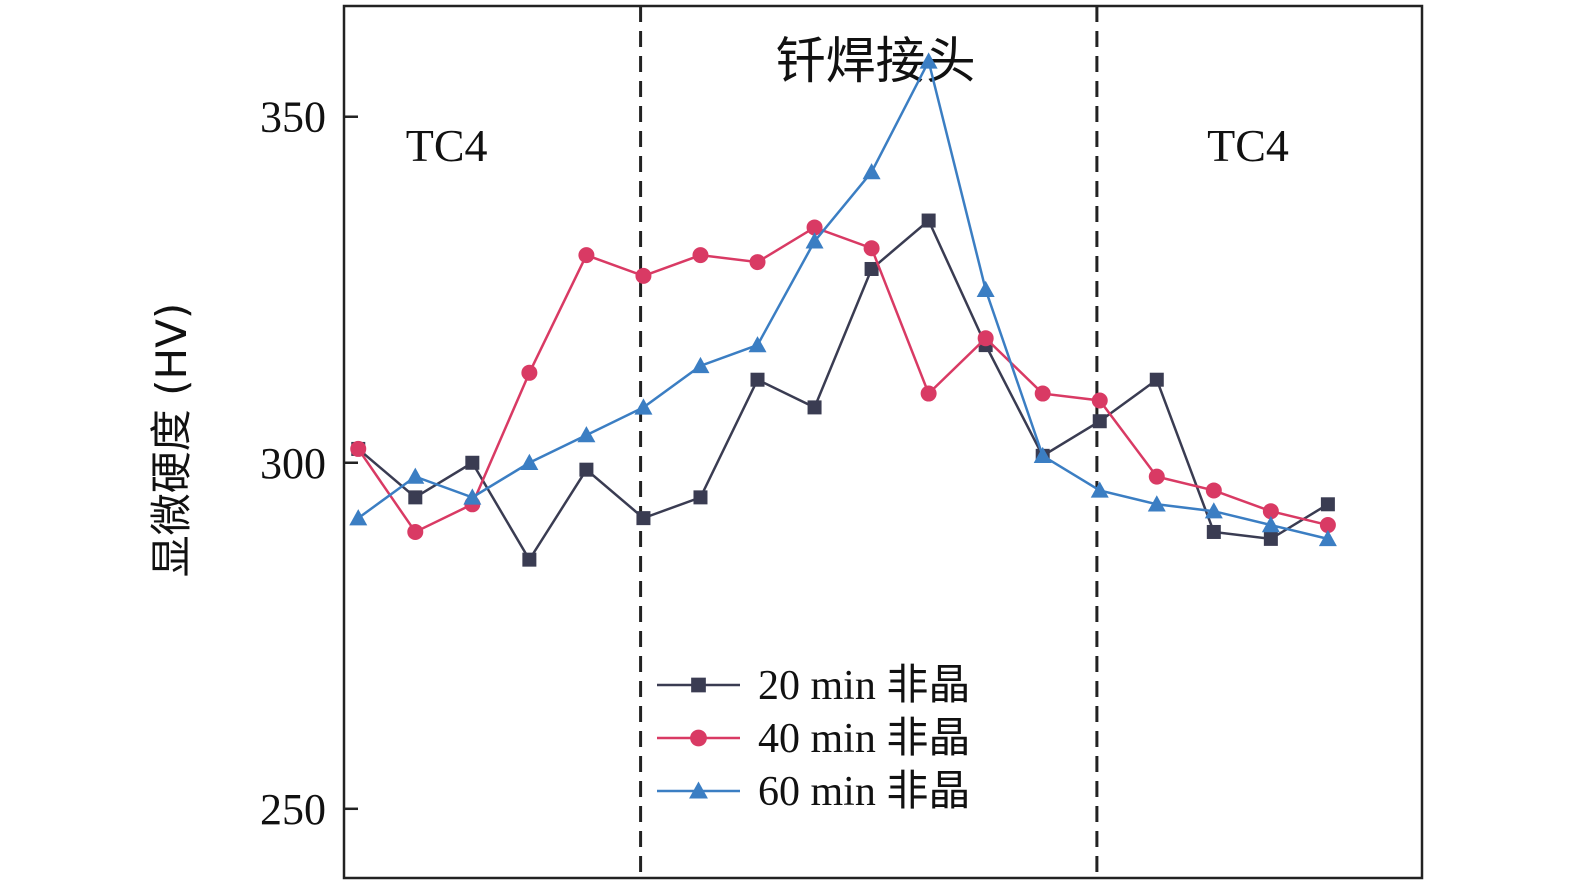 The width and height of the screenshot is (1575, 884). I want to click on legend-item: 20 min 非晶, so click(813, 686).